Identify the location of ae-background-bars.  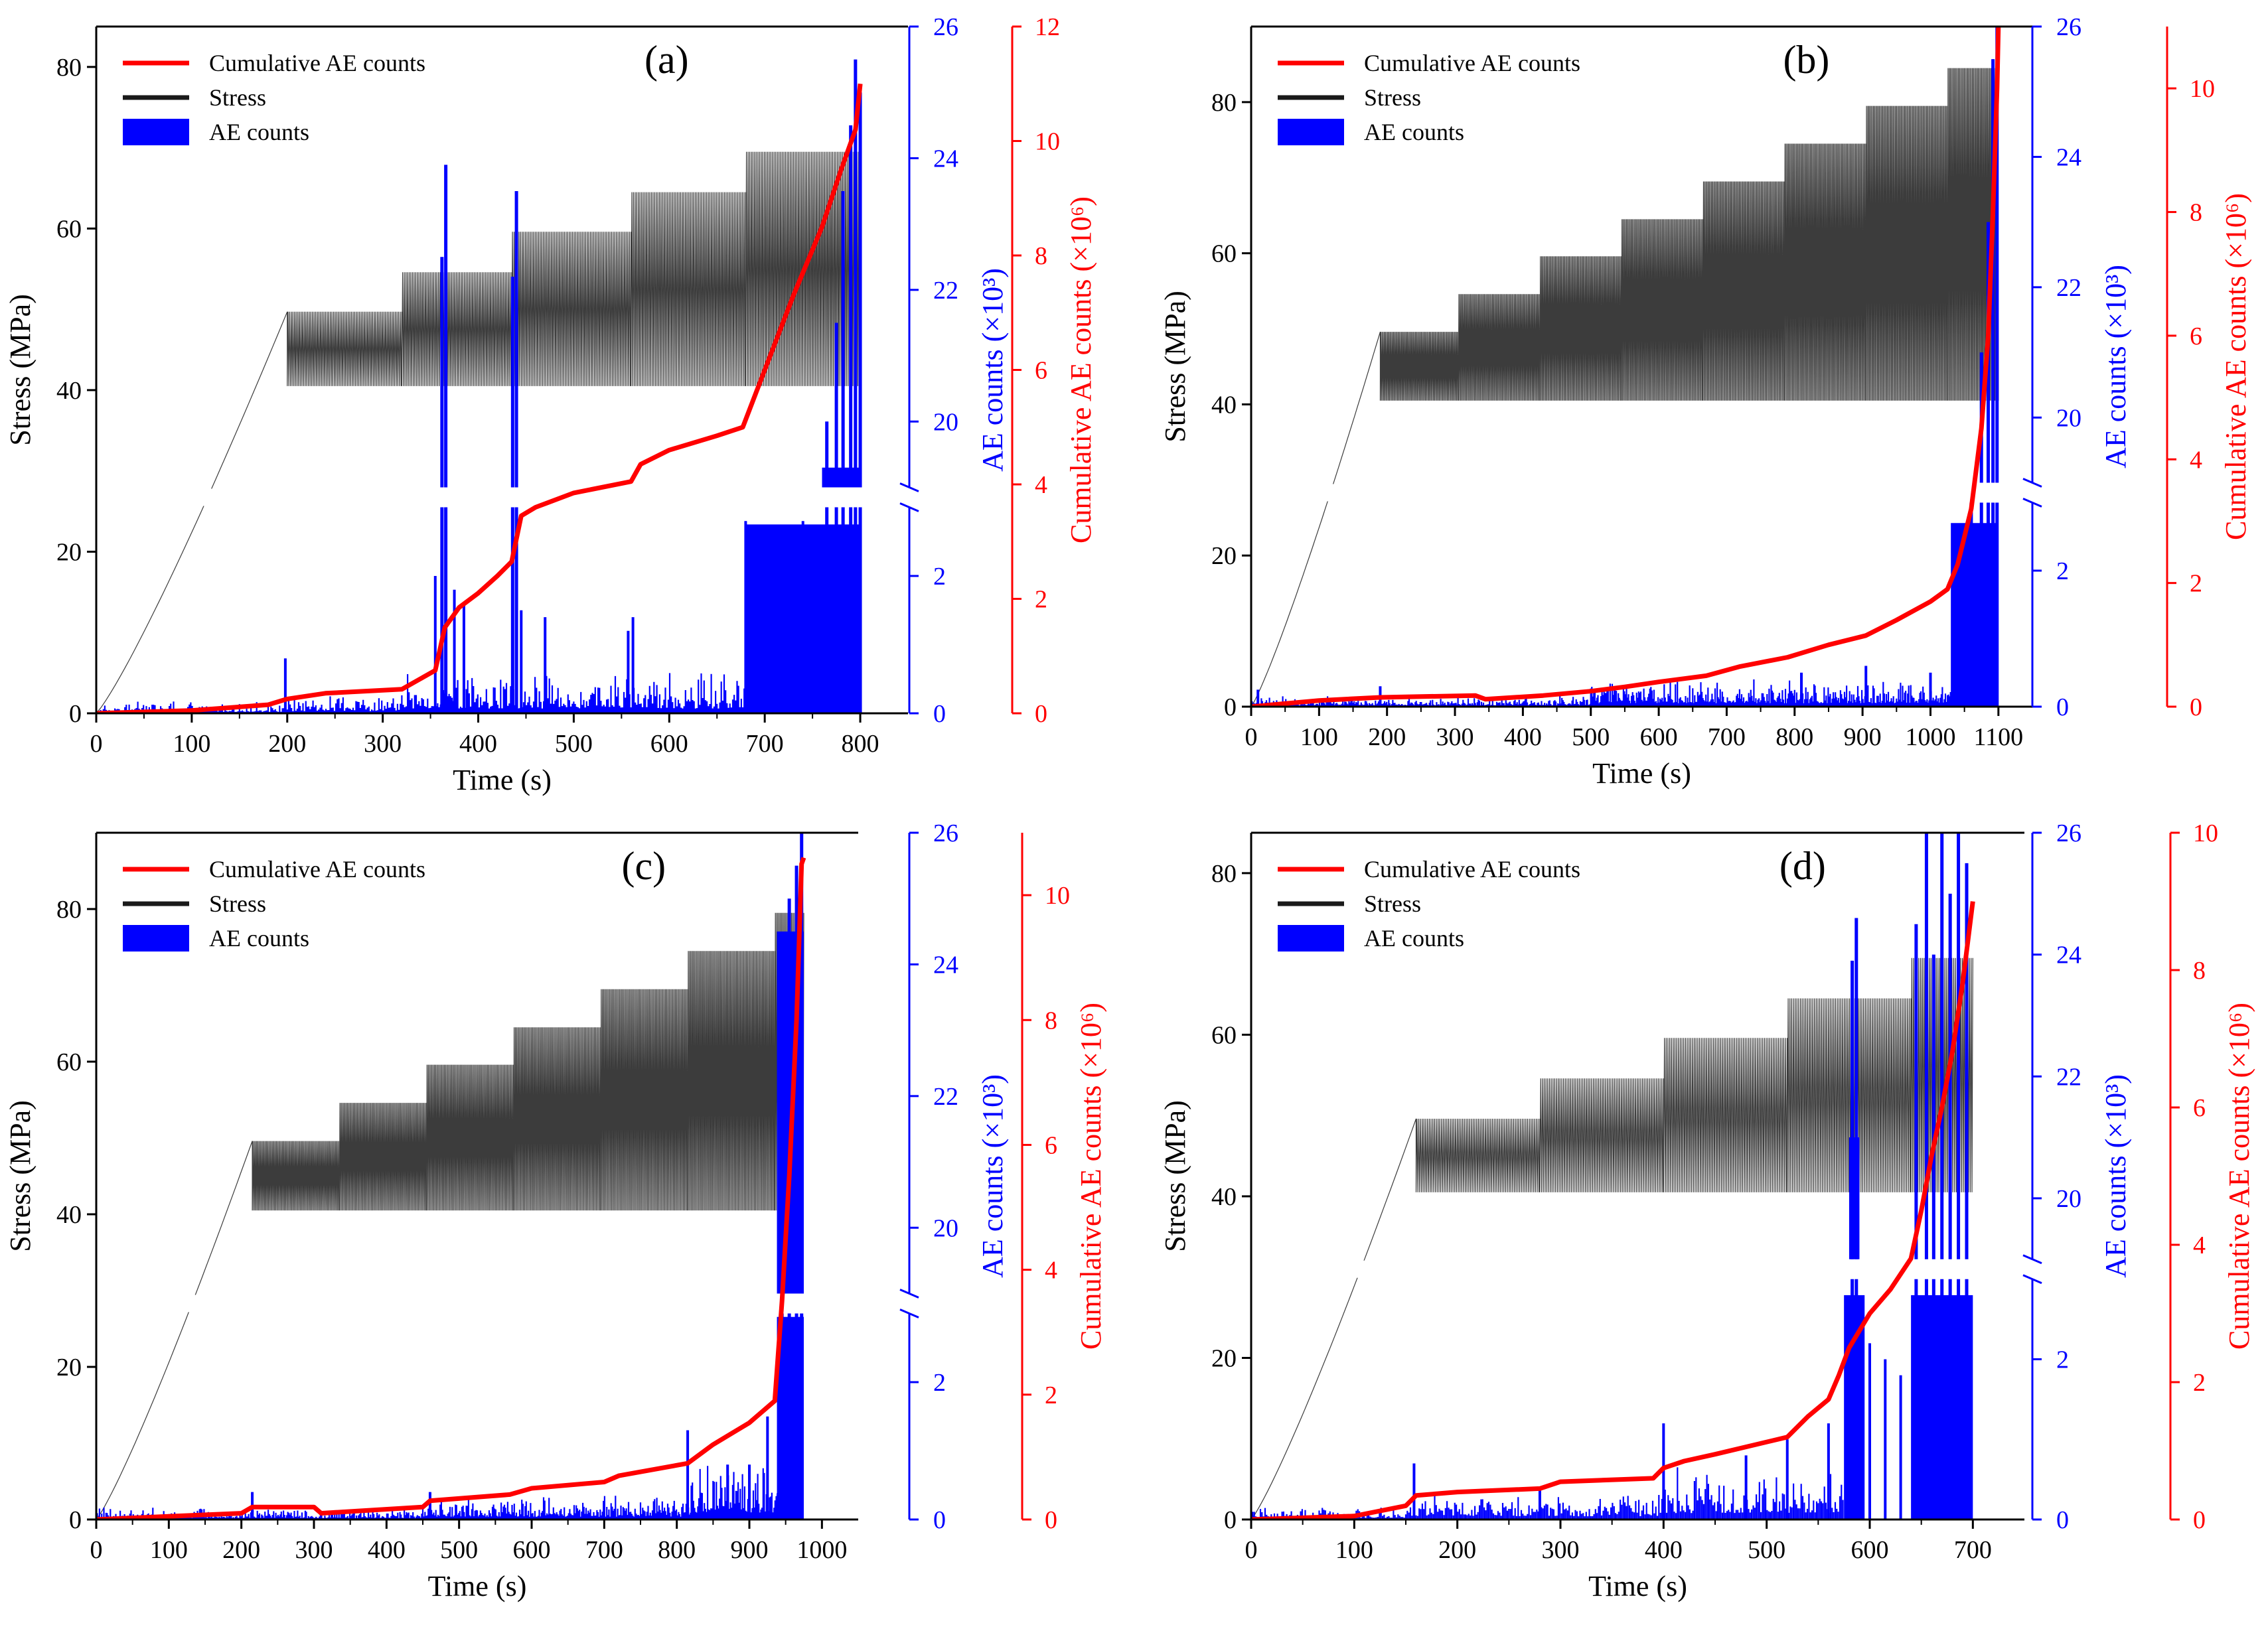
(1601, 693).